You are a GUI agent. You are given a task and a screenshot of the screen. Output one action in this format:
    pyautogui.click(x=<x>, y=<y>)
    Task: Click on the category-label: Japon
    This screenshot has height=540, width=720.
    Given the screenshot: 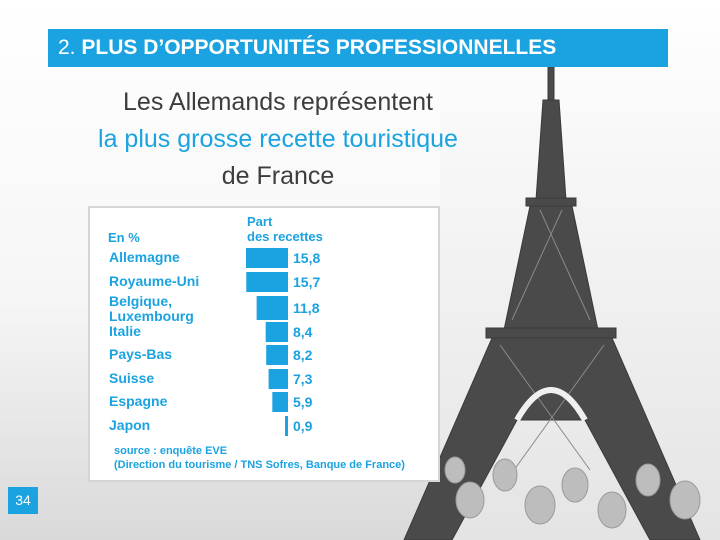 What is the action you would take?
    pyautogui.click(x=129, y=425)
    